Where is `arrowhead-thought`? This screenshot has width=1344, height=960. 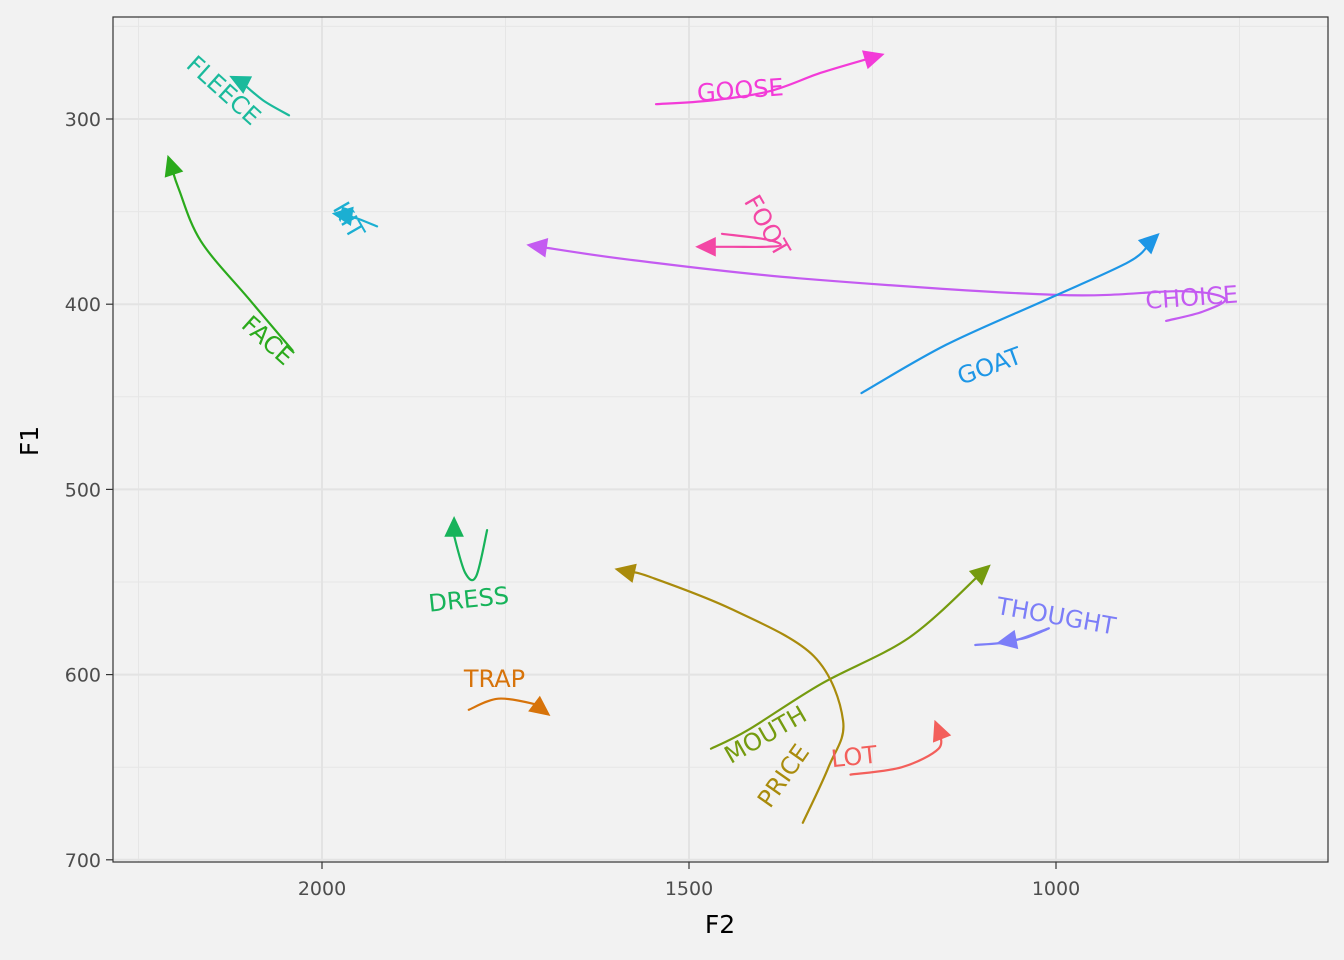
arrowhead-thought is located at coordinates (1007, 639).